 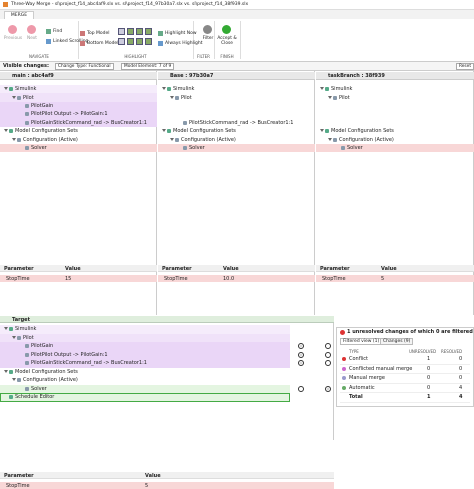 I want to click on summary-cell: Manual merge, so click(x=367, y=378).